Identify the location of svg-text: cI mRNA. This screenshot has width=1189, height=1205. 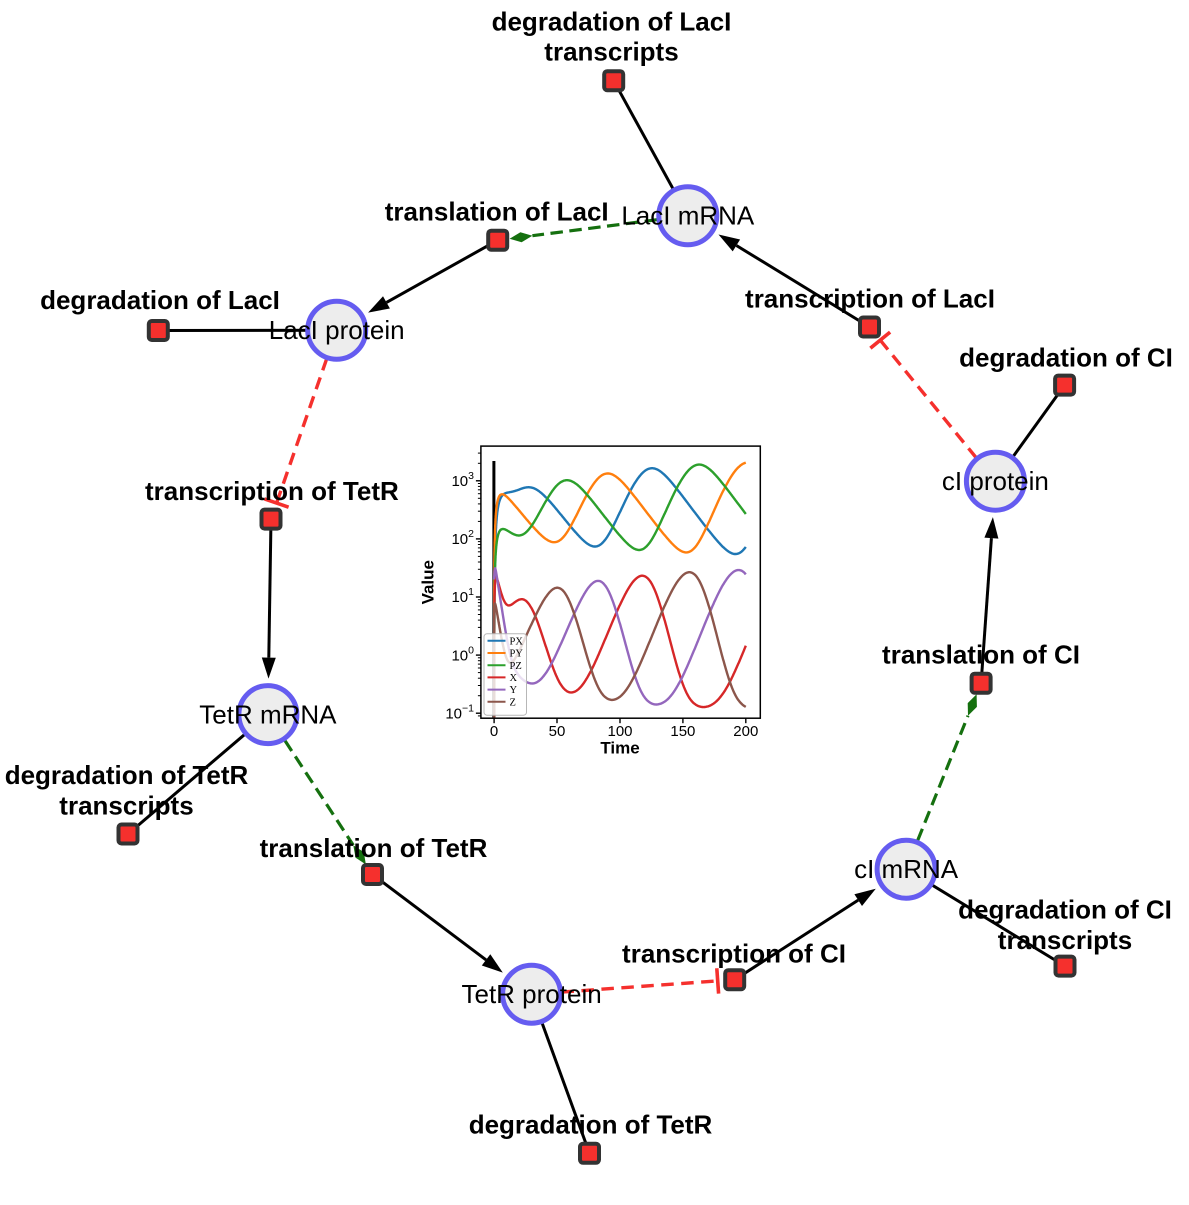
(906, 869).